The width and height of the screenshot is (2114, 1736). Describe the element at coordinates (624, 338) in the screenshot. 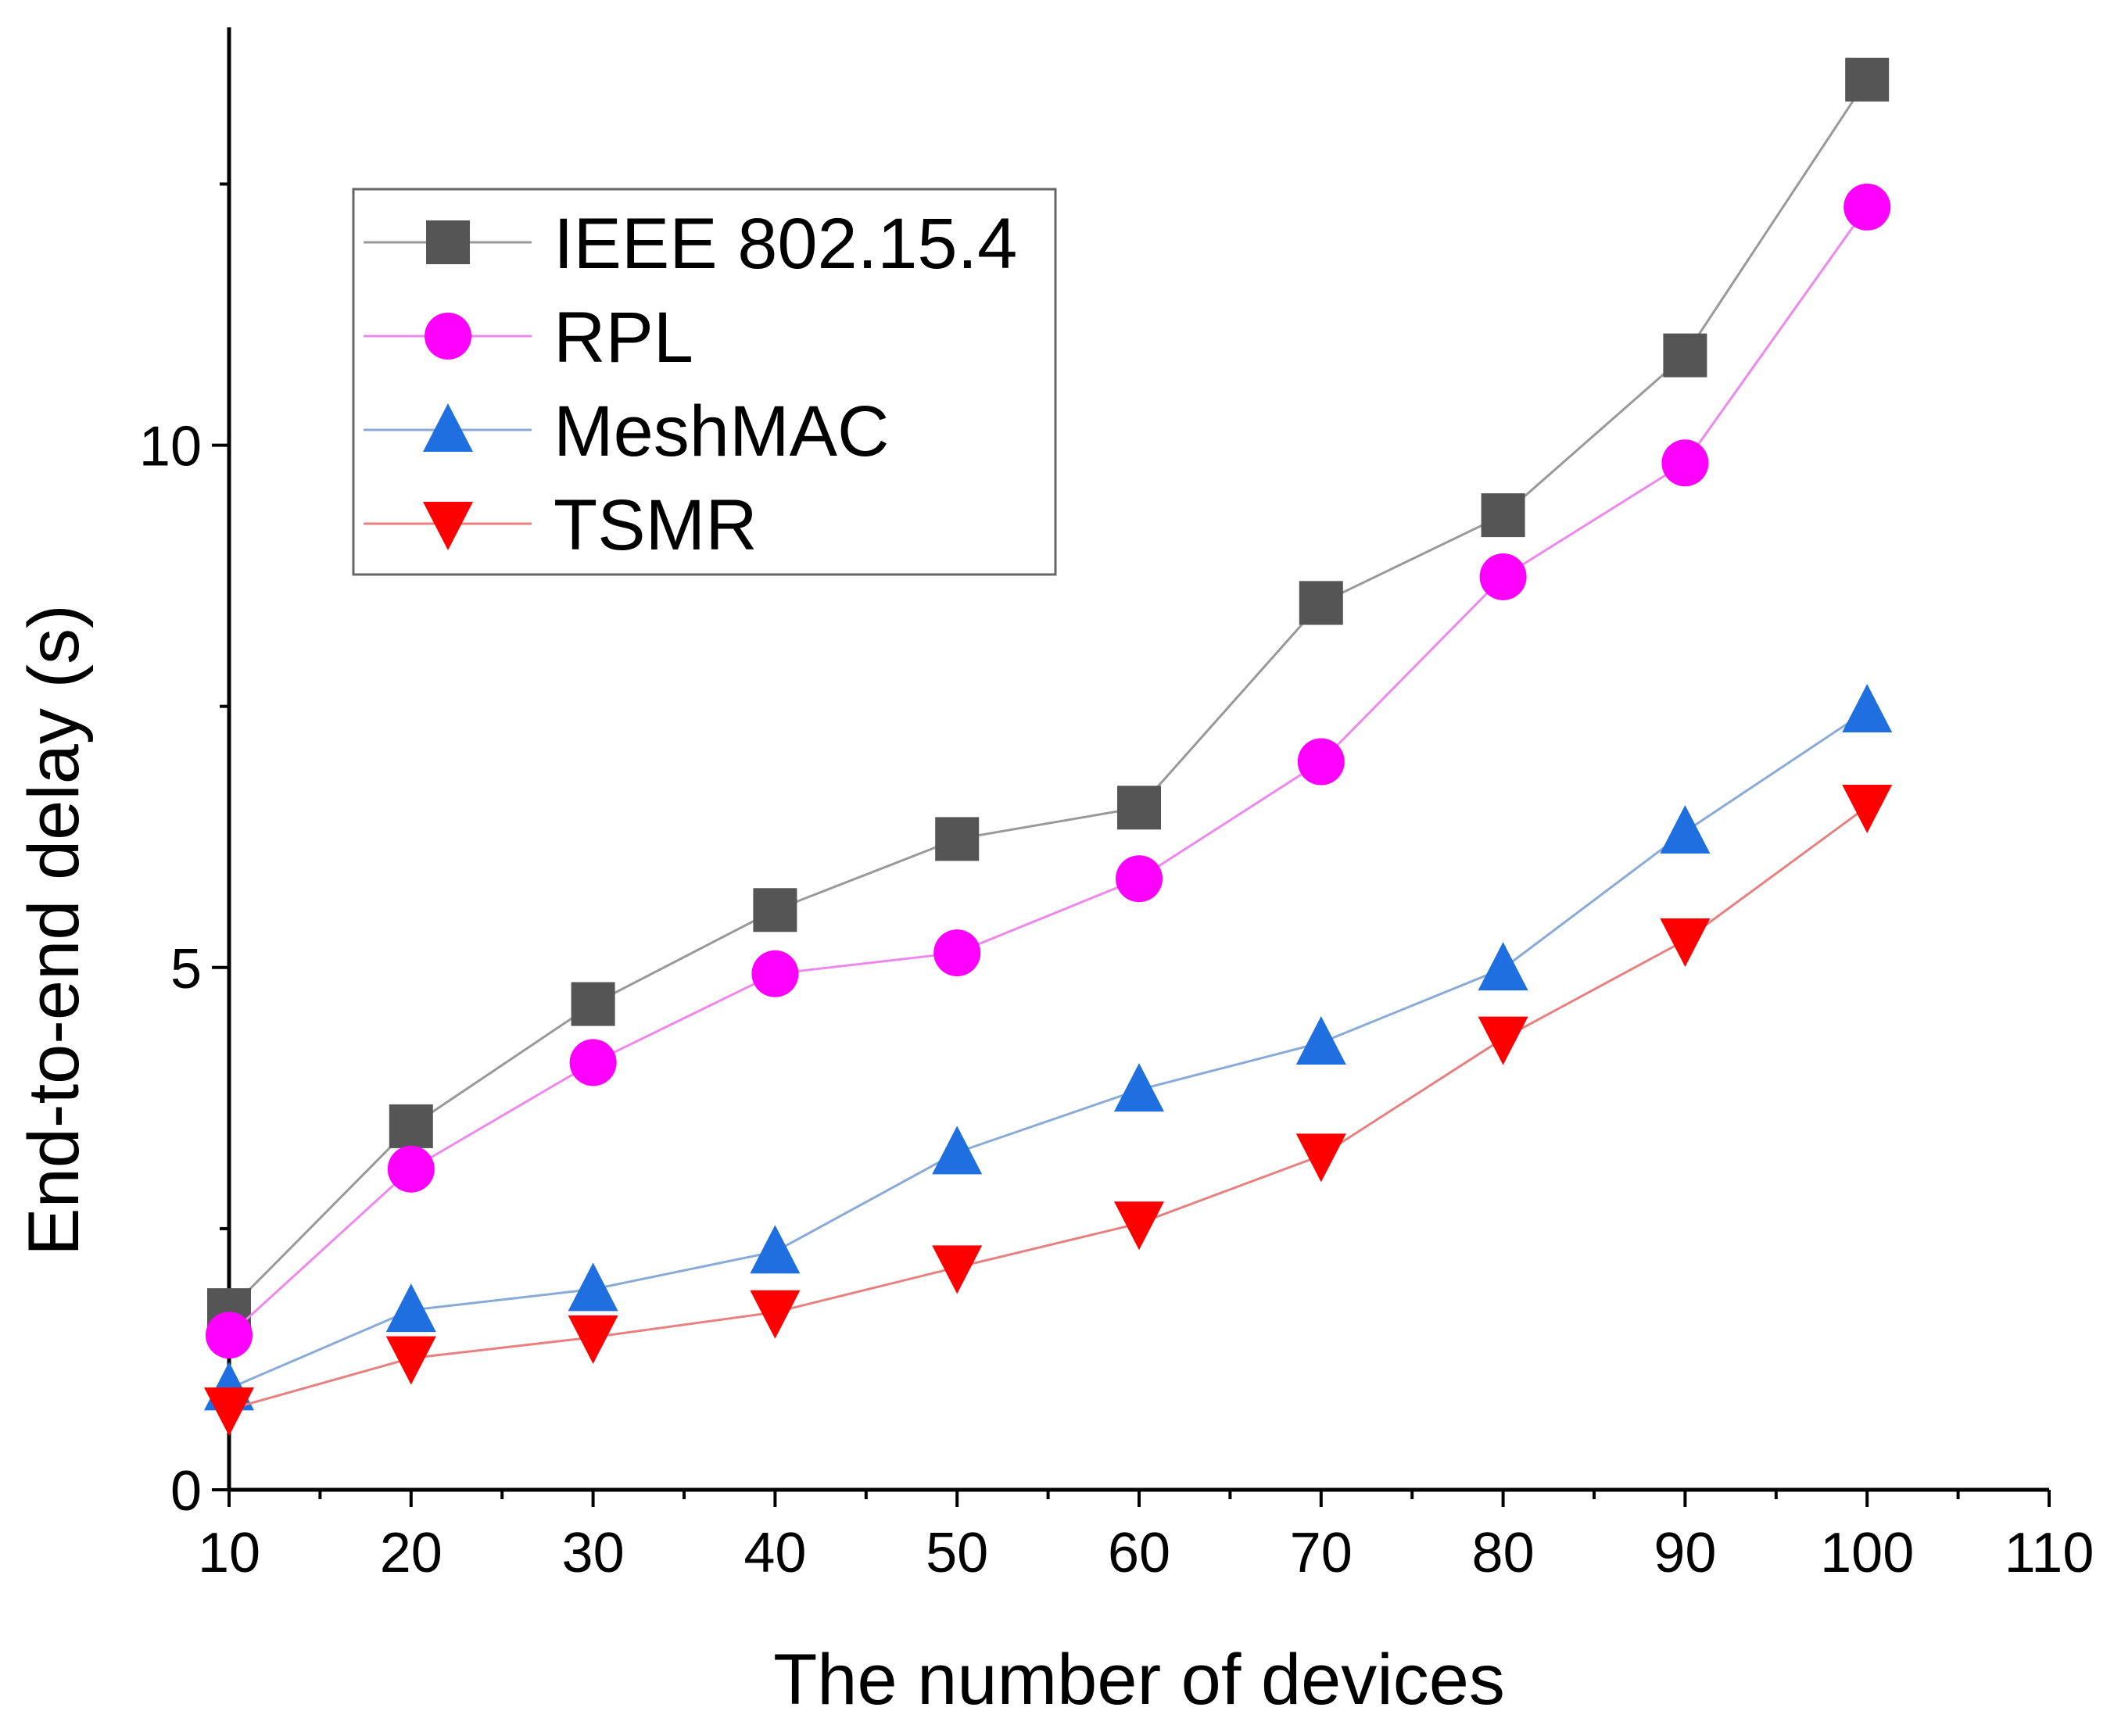

I see `legend-label: RPL` at that location.